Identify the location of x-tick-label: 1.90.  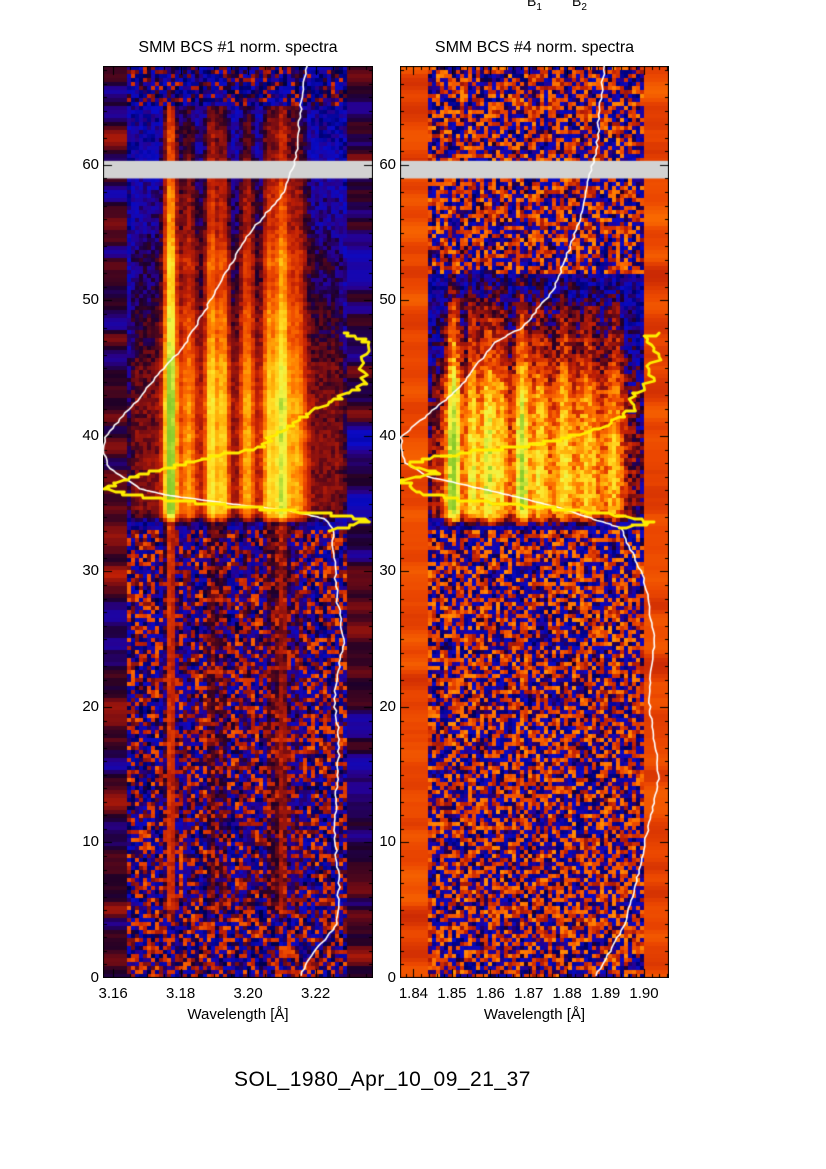
(644, 993).